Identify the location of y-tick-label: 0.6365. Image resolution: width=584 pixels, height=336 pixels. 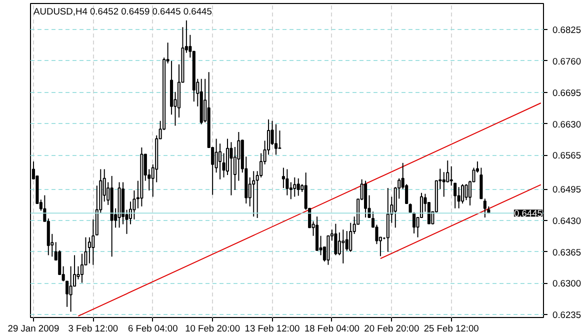
(567, 252).